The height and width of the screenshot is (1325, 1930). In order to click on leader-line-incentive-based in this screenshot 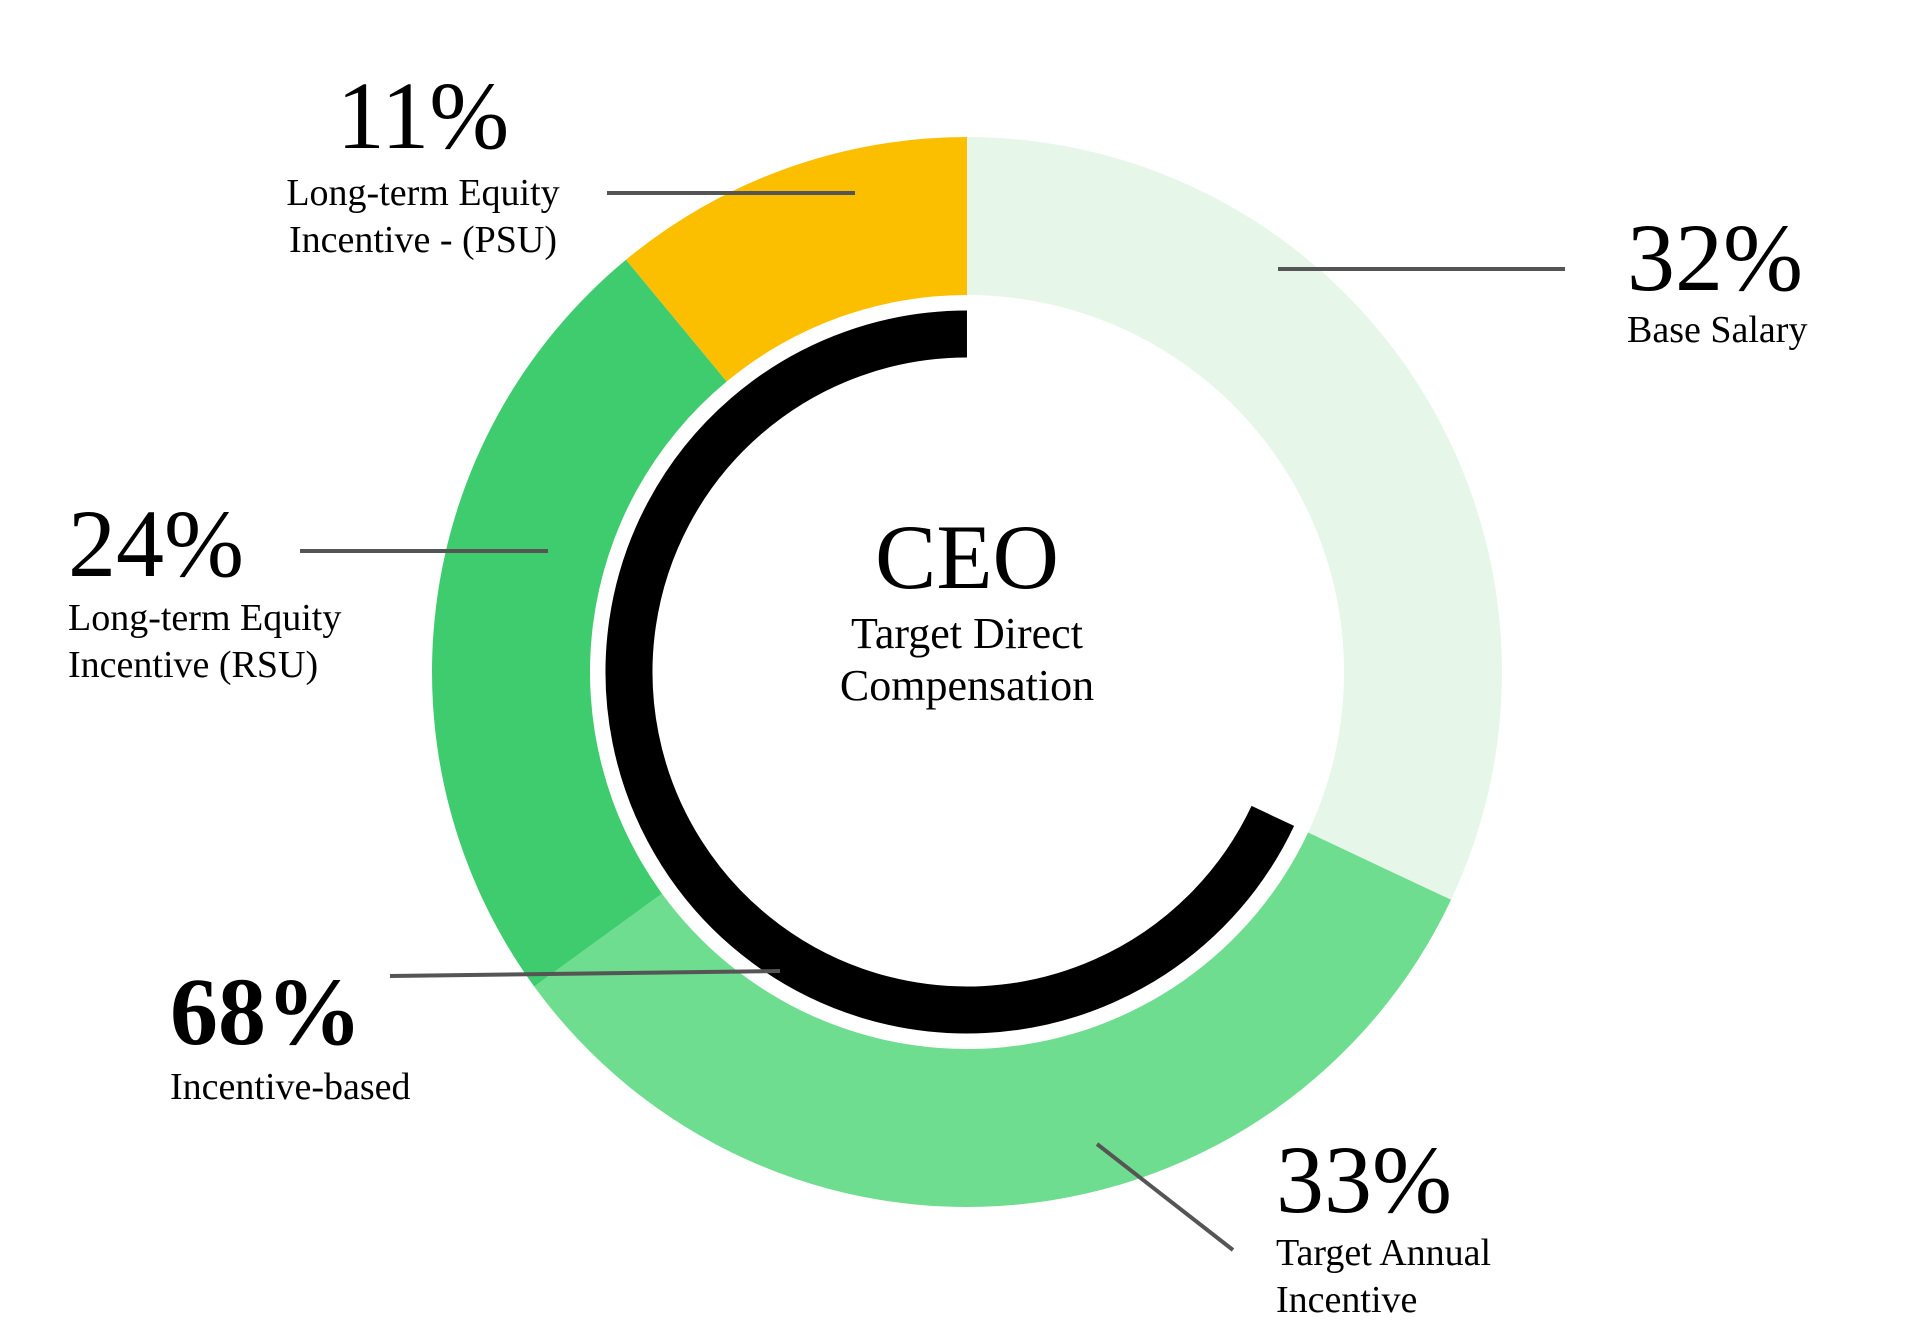, I will do `click(585, 973)`.